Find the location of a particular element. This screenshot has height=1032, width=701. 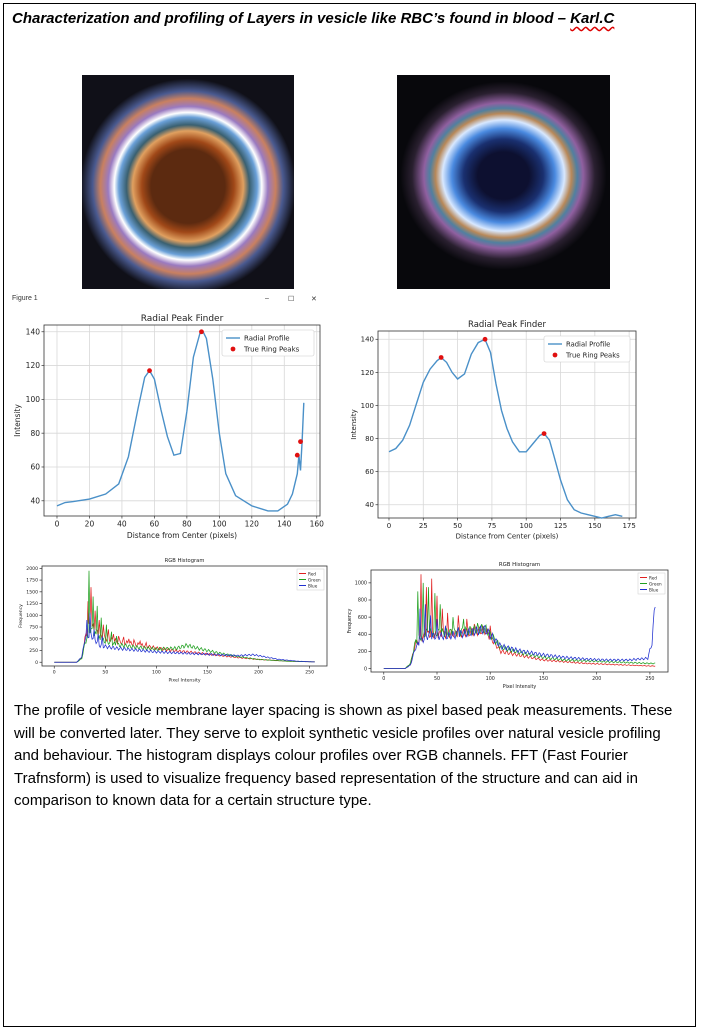

x-tick-label: 250 is located at coordinates (309, 673).